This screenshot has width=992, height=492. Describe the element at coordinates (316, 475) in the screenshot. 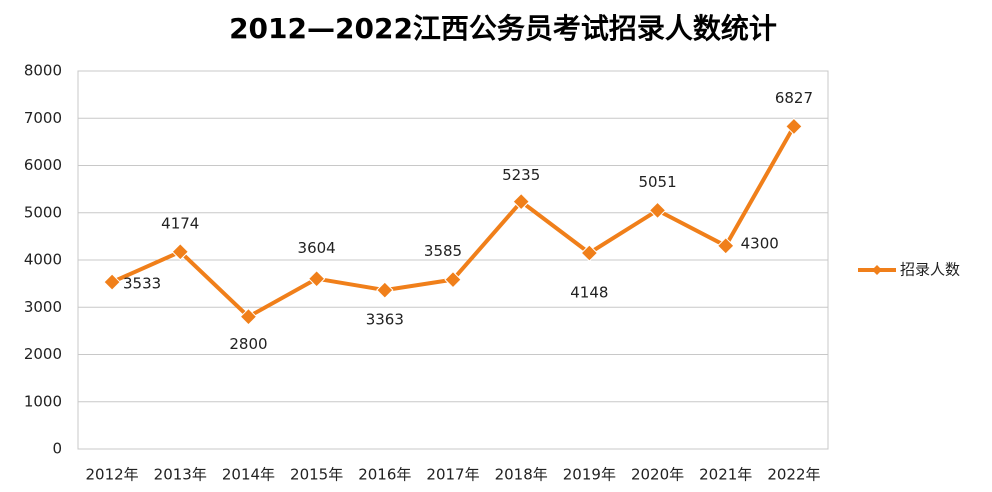

I see `x-tick-label: 2015年` at that location.